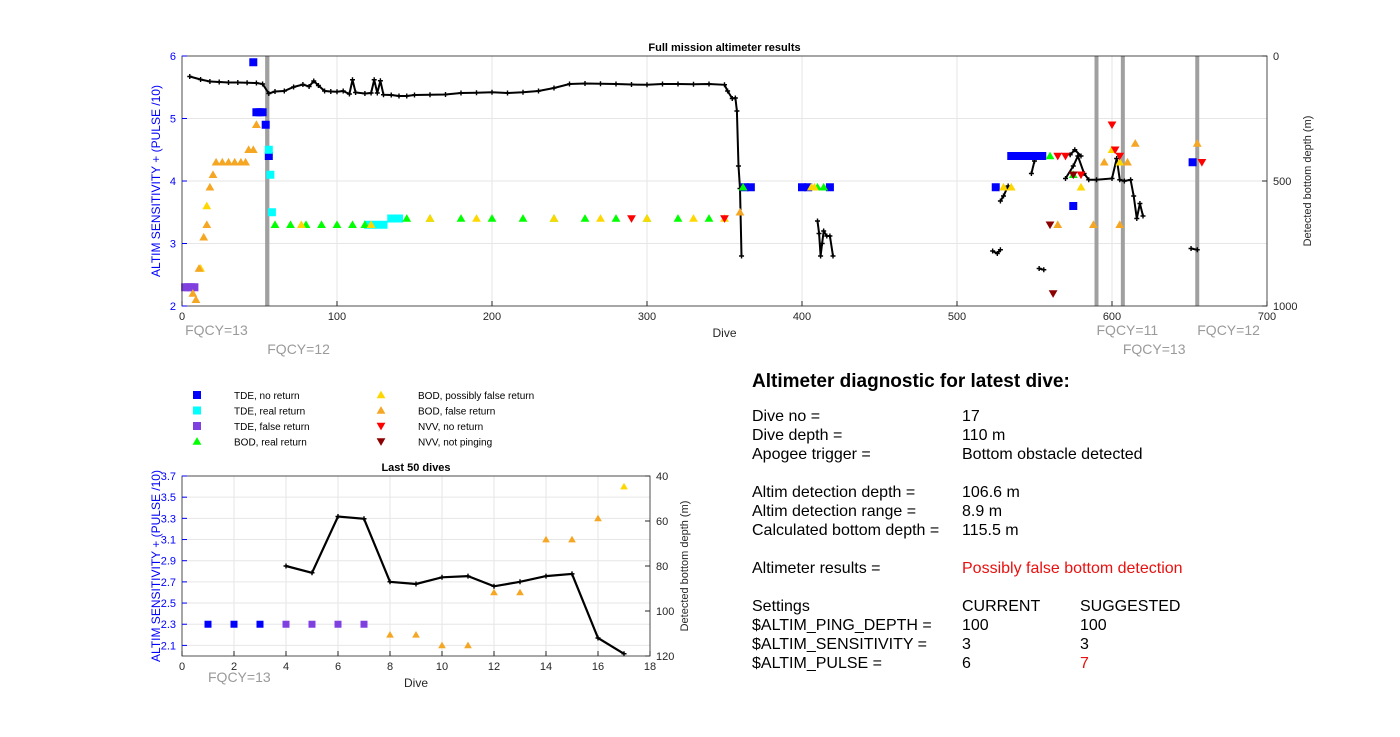 Image resolution: width=1400 pixels, height=737 pixels. Describe the element at coordinates (455, 443) in the screenshot. I see `legend-label: NVV, not pinging` at that location.